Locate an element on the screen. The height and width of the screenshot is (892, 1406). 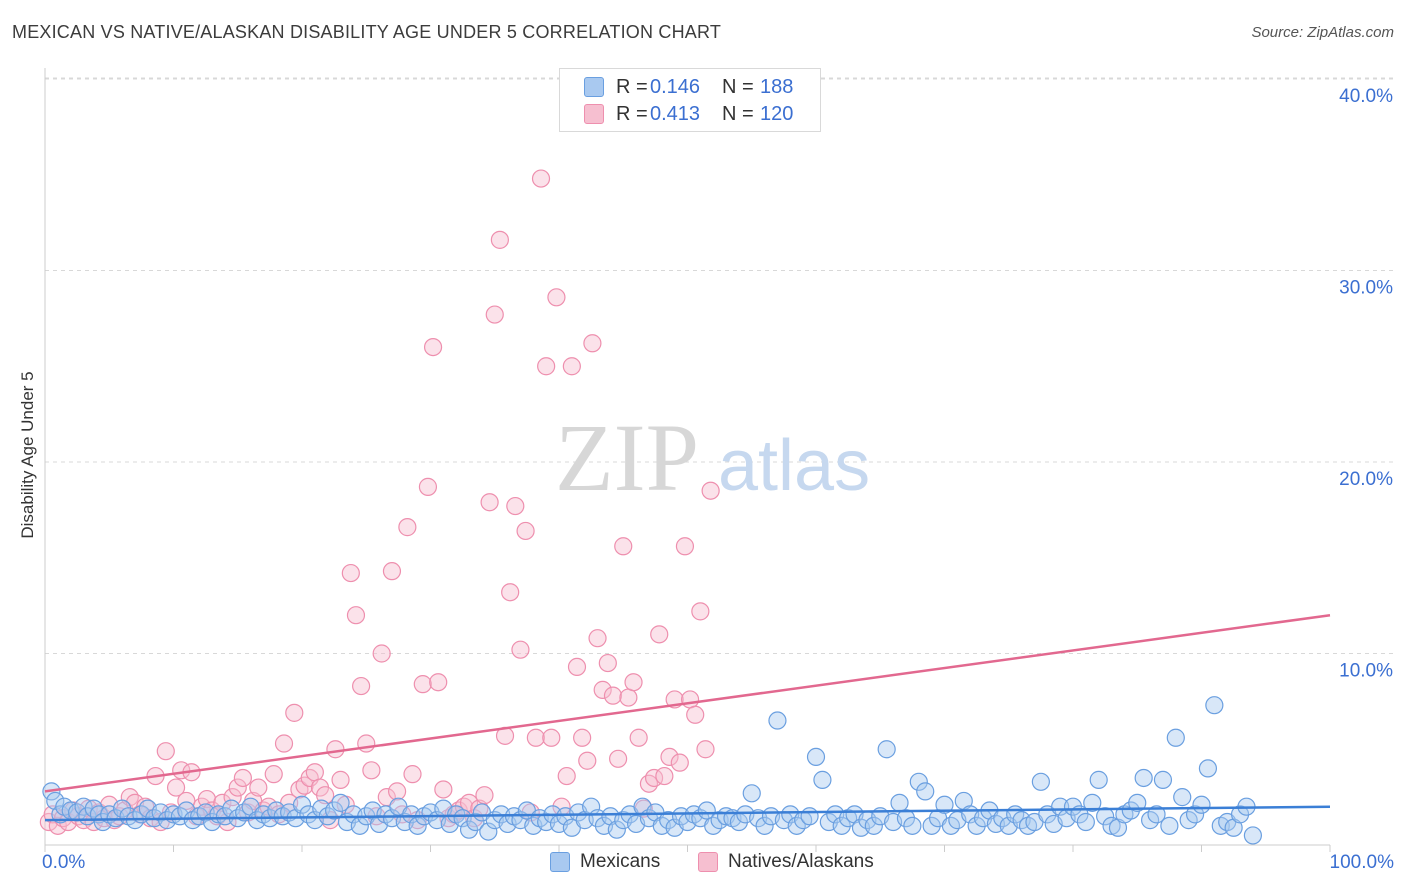
legend-item-mexicans: Mexicans is located at coordinates (605, 862).